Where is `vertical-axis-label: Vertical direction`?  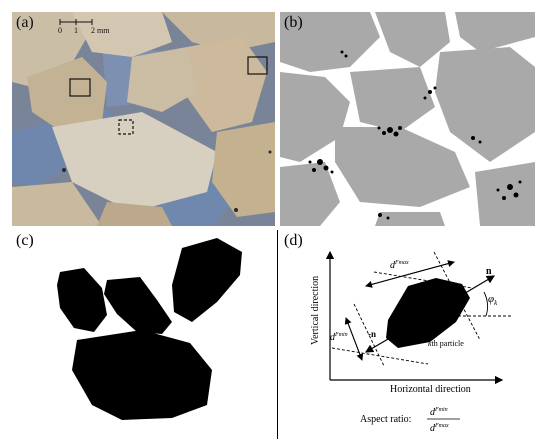 vertical-axis-label: Vertical direction is located at coordinates (315, 310).